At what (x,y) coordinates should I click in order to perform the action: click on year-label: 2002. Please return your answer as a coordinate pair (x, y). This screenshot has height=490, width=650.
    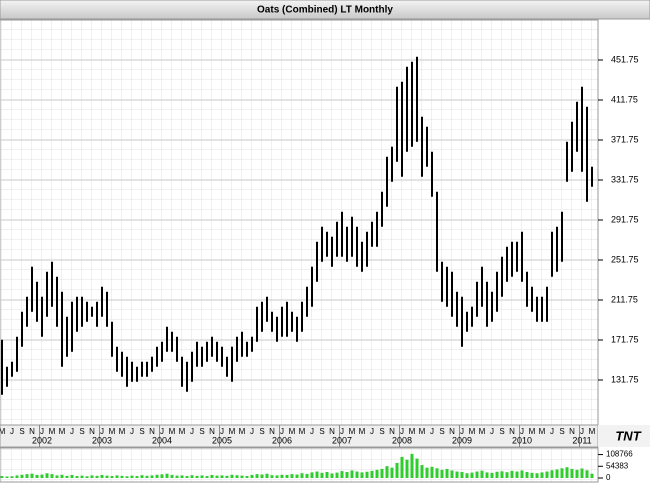
    Looking at the image, I should click on (42, 440).